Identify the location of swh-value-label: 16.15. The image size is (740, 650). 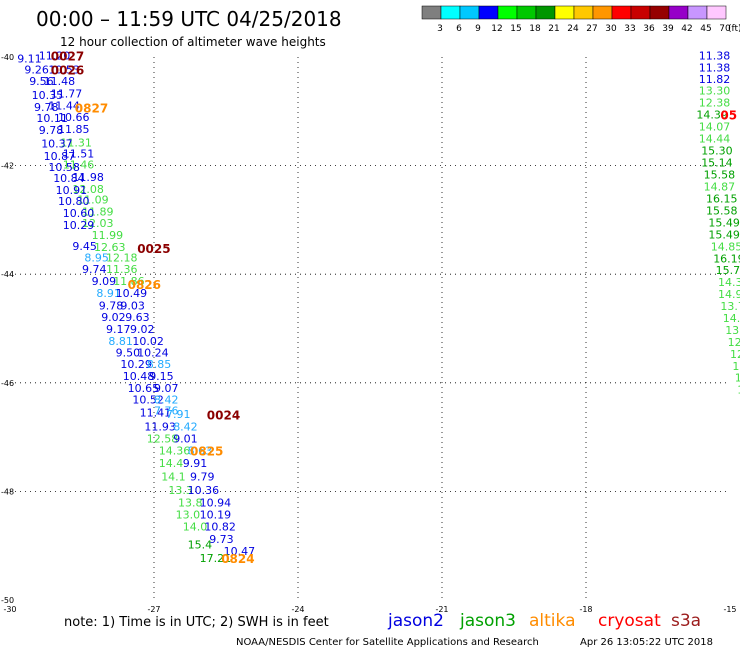
(722, 199).